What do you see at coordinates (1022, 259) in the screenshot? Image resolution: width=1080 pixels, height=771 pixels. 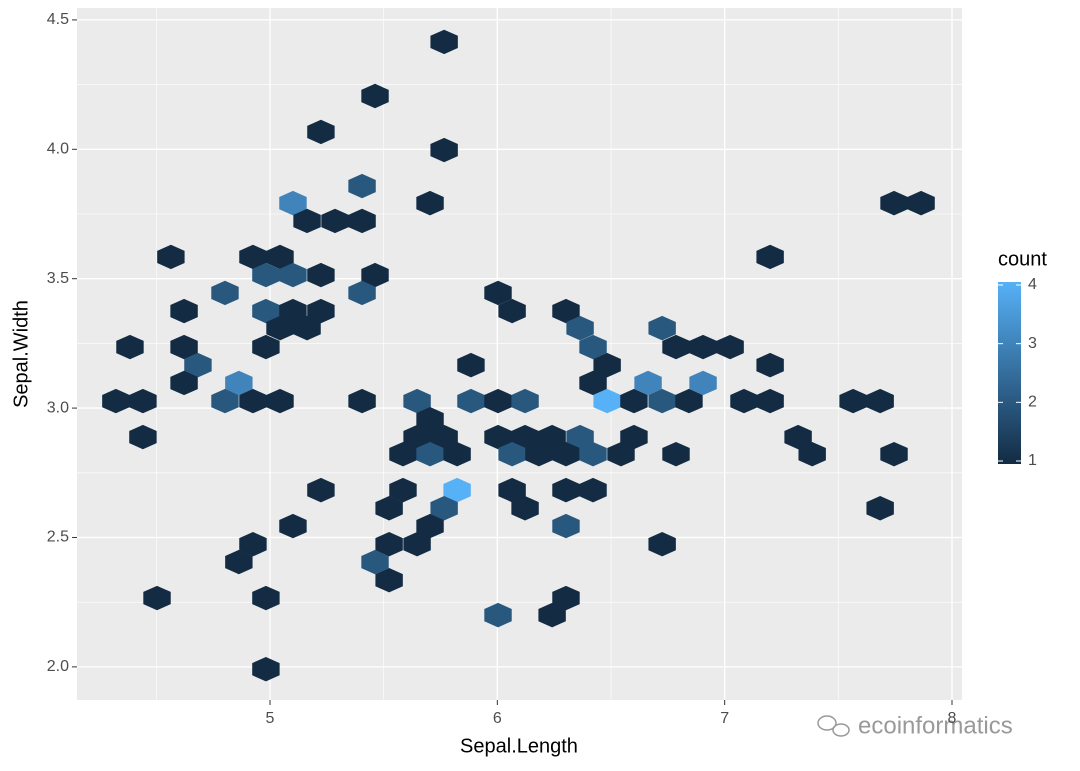 I see `legend-title: count` at bounding box center [1022, 259].